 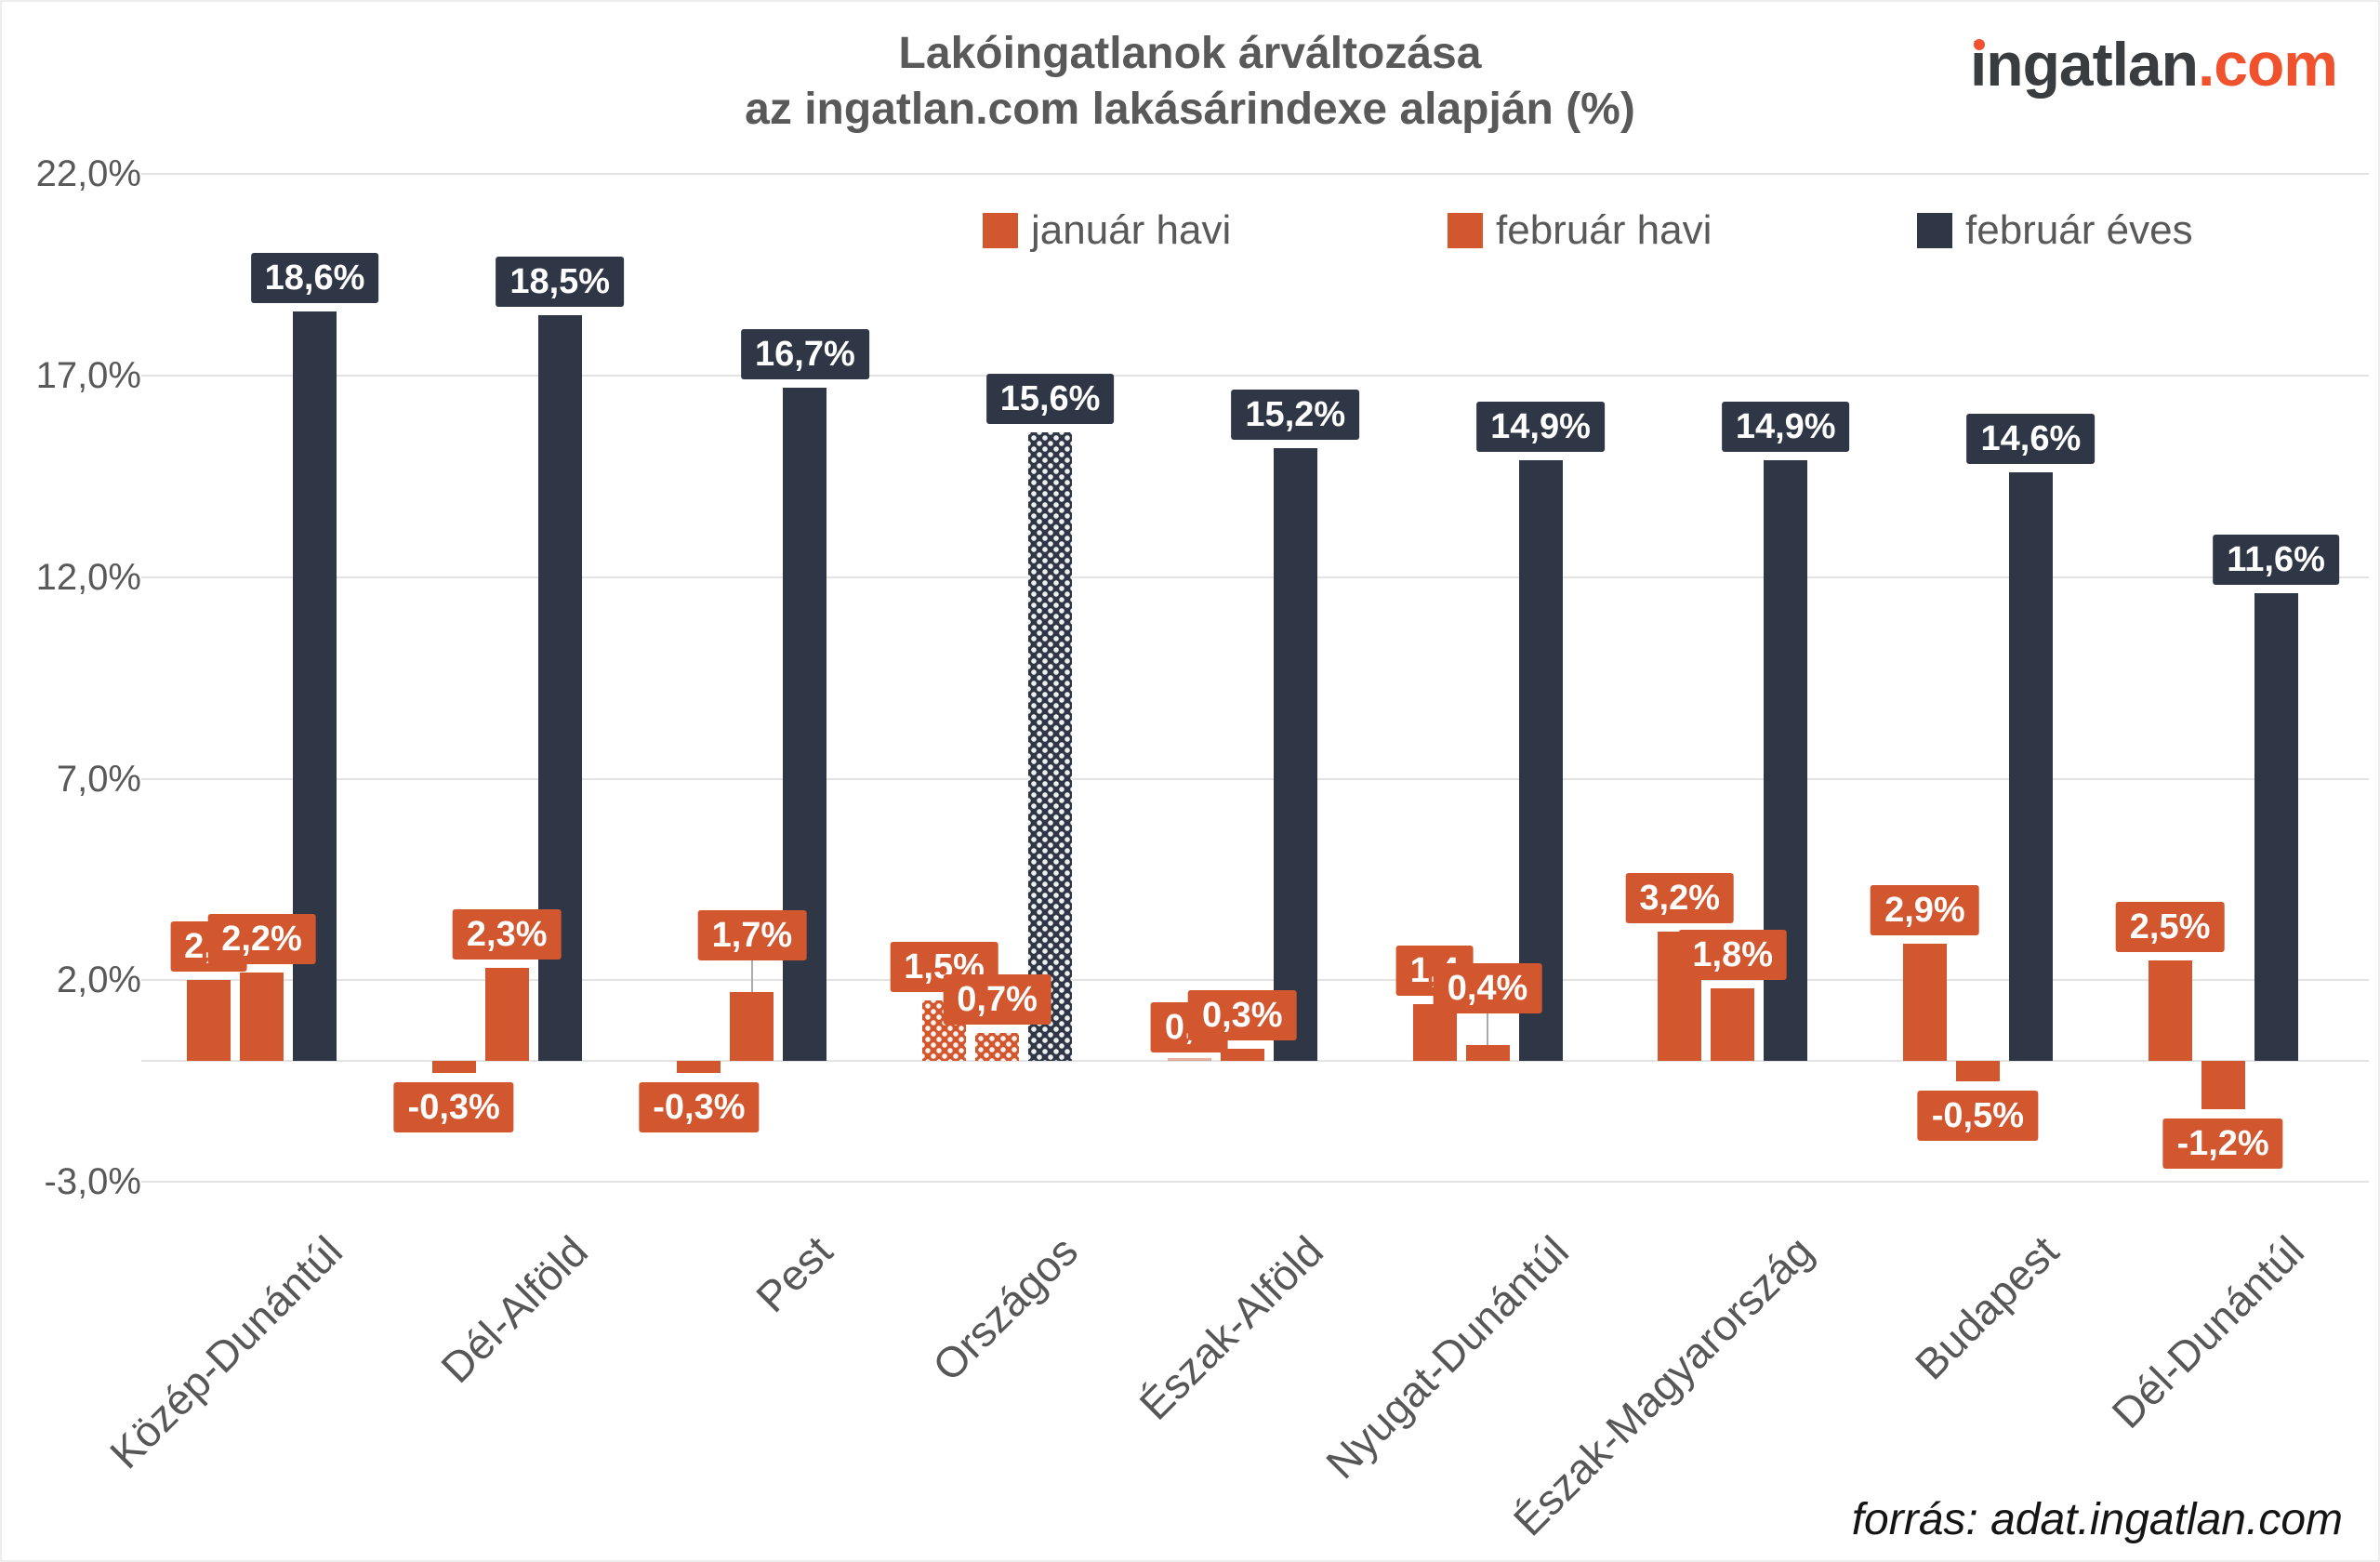 I want to click on y-axis-tick: 22,0%, so click(x=88, y=174).